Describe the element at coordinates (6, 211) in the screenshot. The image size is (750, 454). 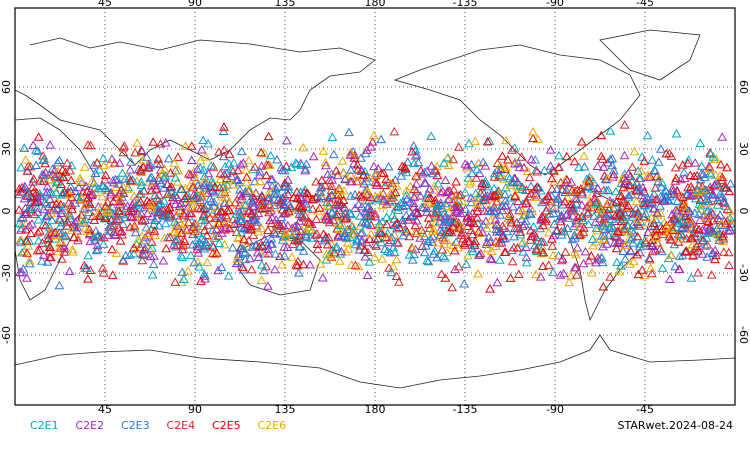
I see `y-tick-label-left: 0` at that location.